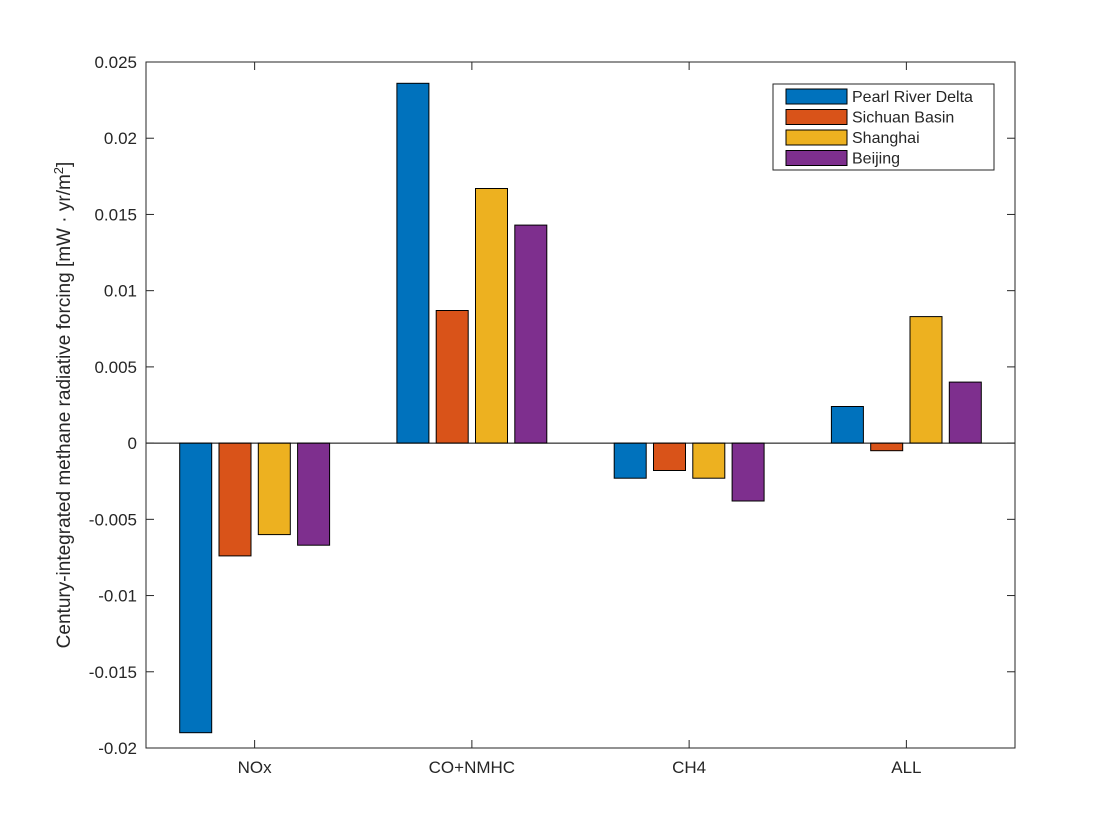 The image size is (1120, 840). I want to click on y-tick-label: 0.005, so click(115, 367).